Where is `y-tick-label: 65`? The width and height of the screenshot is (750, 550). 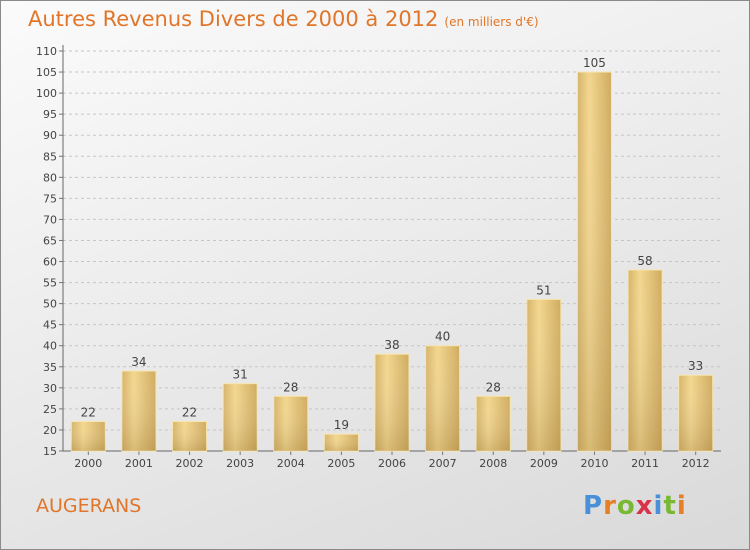 y-tick-label: 65 is located at coordinates (50, 240).